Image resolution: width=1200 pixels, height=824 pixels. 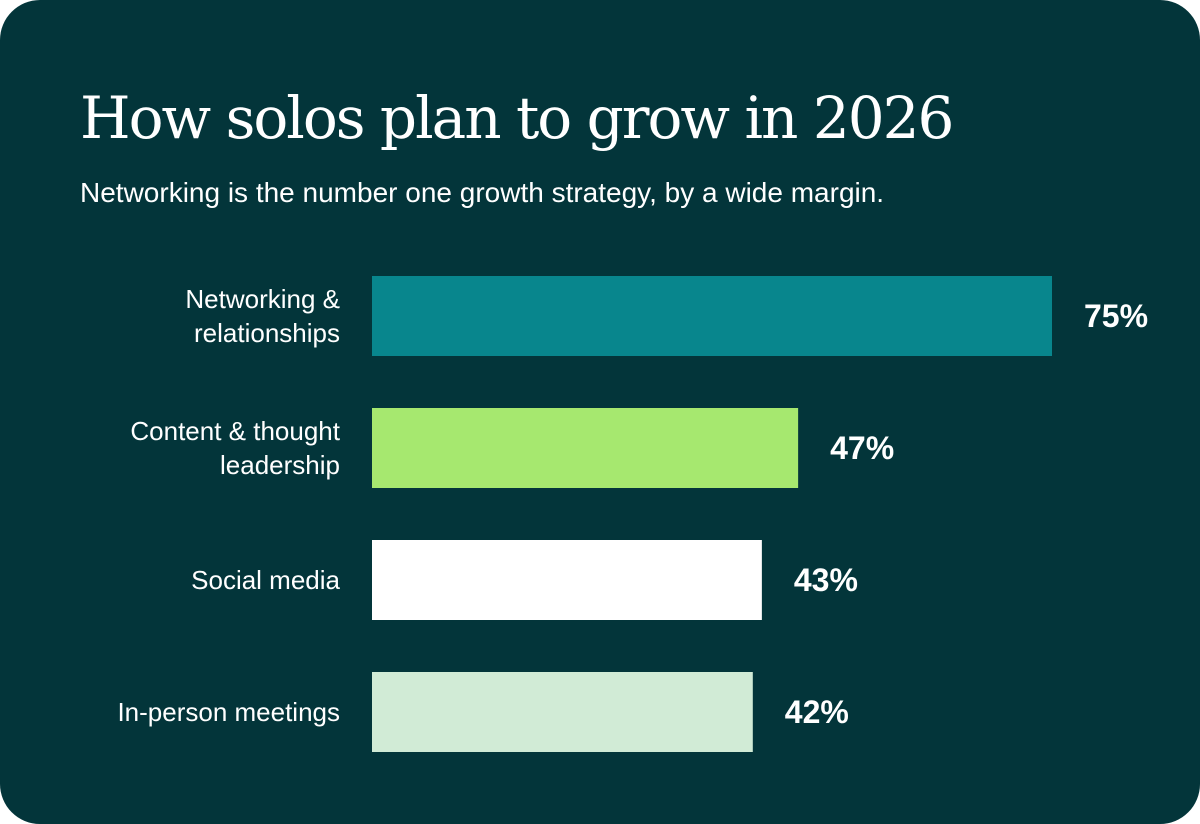 What do you see at coordinates (262, 316) in the screenshot?
I see `category-label-1: Networking & relationships` at bounding box center [262, 316].